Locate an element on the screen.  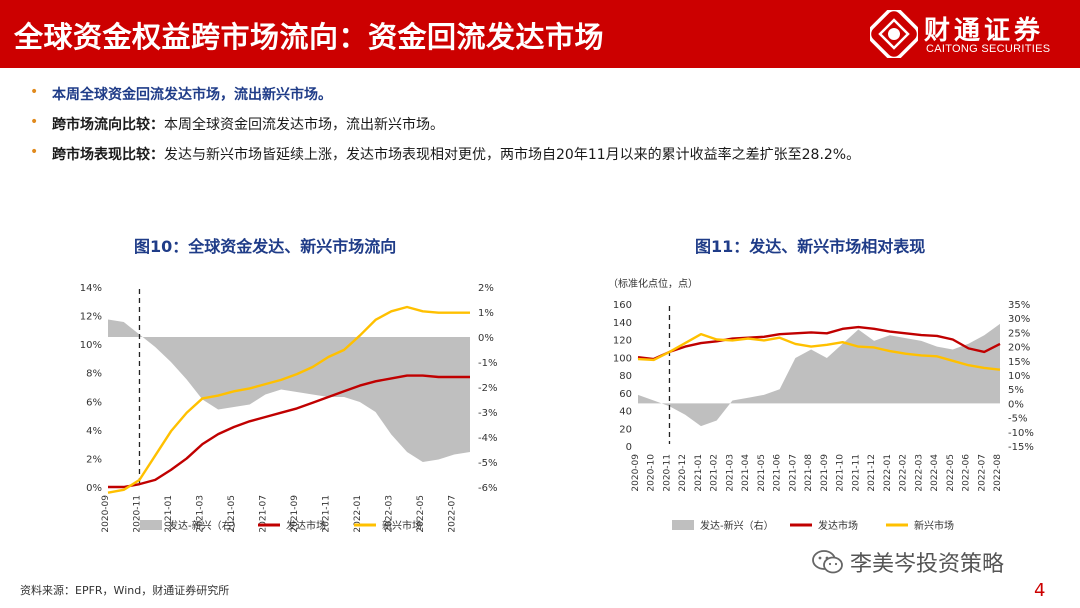
left-tick-label: 14% is located at coordinates (91, 288).